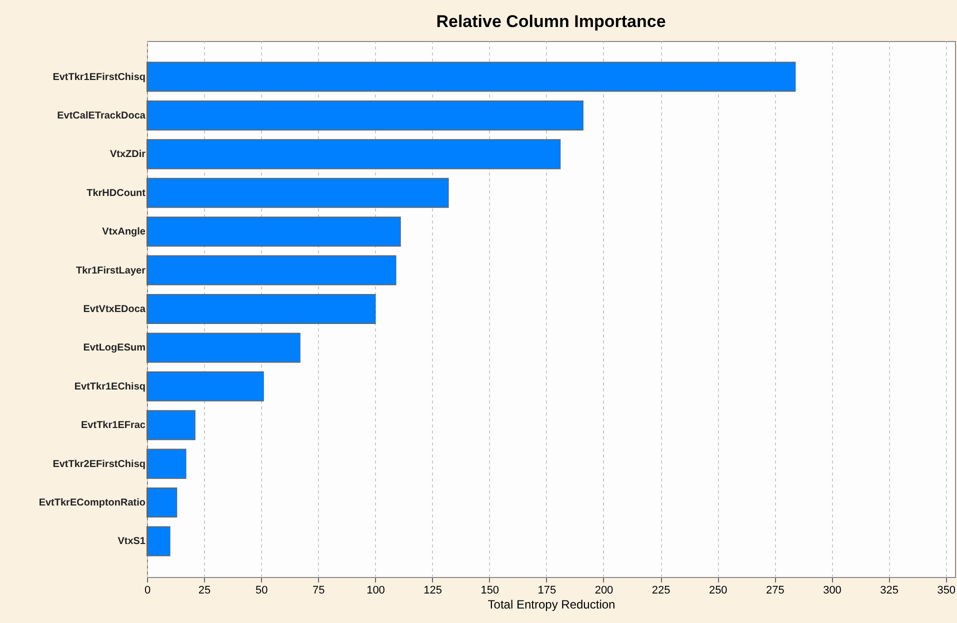 The image size is (957, 623). What do you see at coordinates (132, 542) in the screenshot?
I see `y-tick-label: VtxS1` at bounding box center [132, 542].